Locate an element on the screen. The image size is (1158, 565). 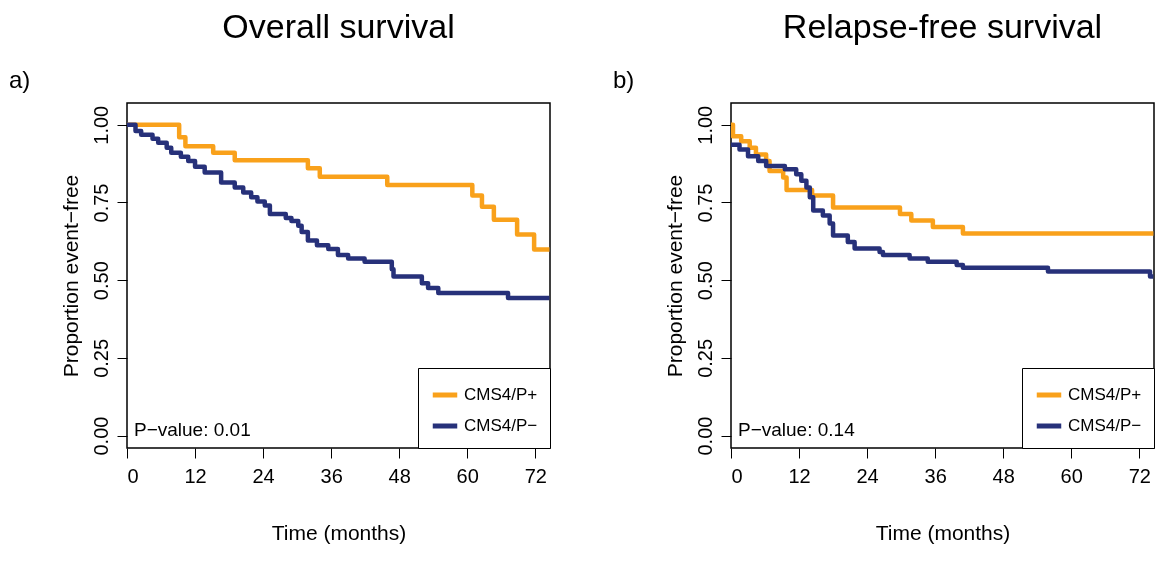
annotation: P−value: 0.01 is located at coordinates (192, 429).